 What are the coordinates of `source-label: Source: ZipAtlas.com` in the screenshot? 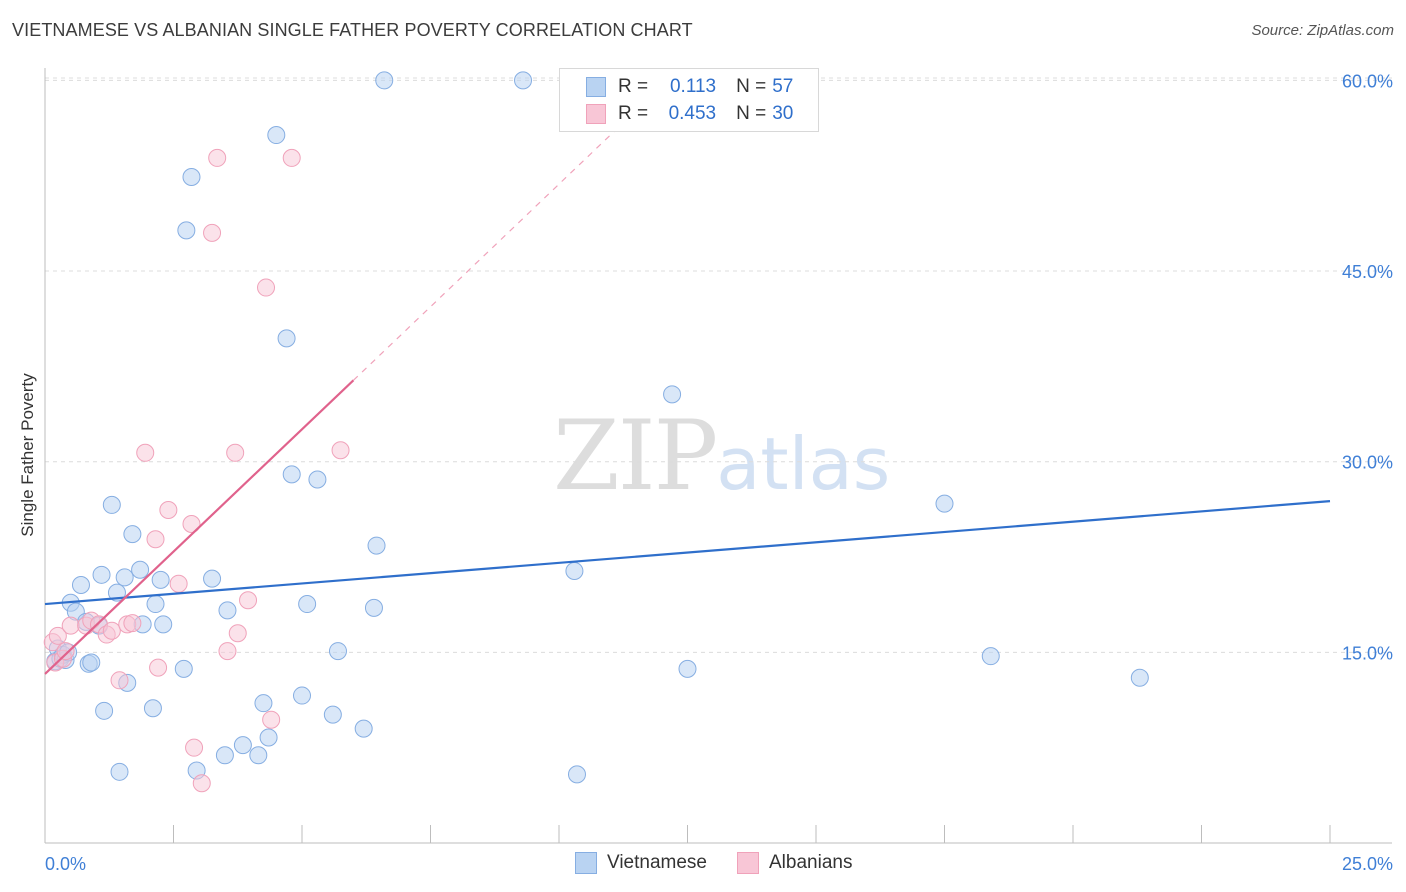 It's located at (1322, 30).